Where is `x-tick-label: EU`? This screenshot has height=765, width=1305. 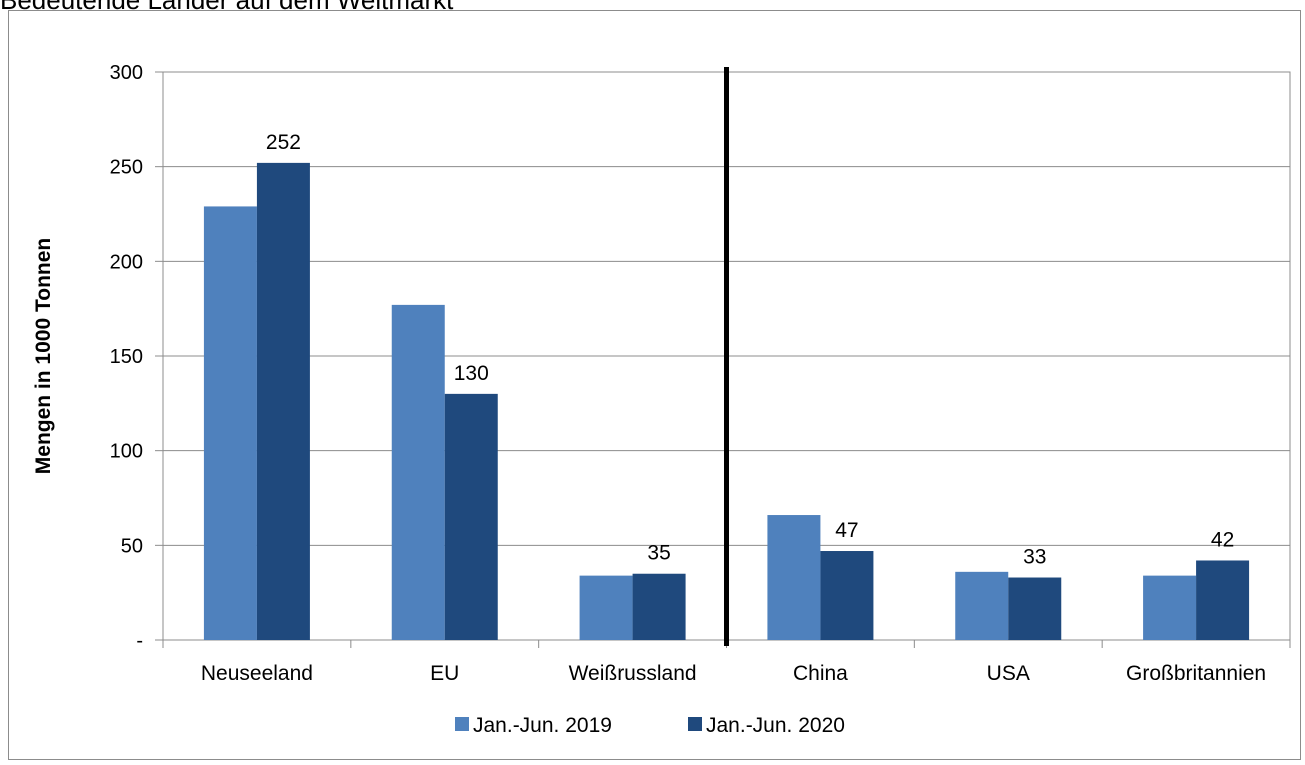 x-tick-label: EU is located at coordinates (444, 673).